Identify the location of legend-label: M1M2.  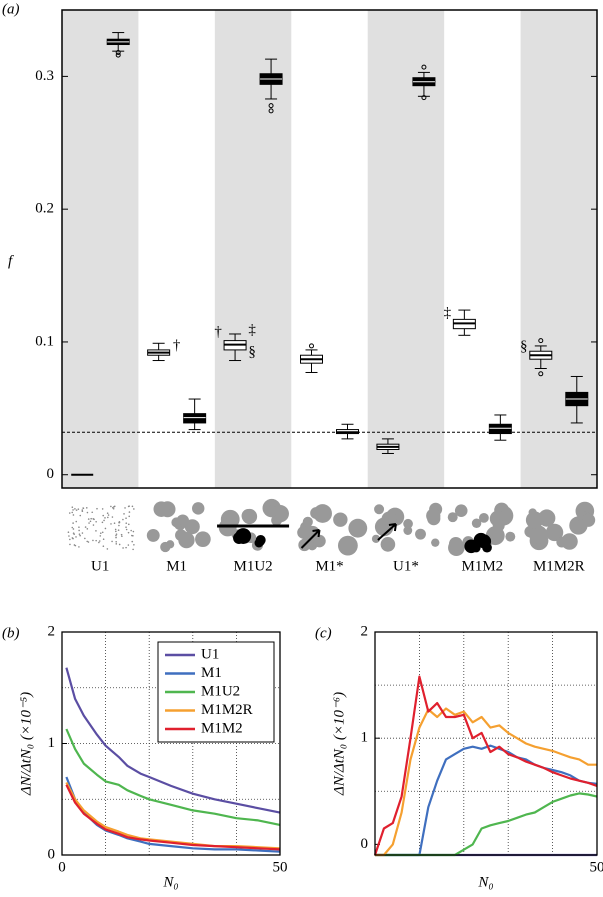
(222, 728).